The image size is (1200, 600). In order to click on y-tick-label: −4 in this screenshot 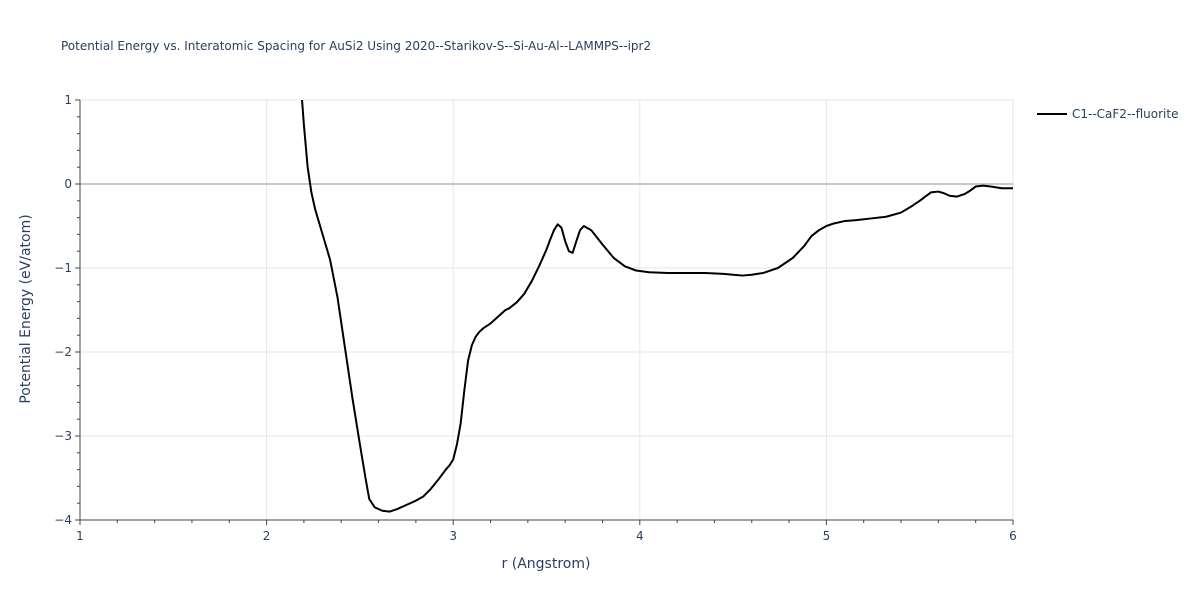, I will do `click(63, 520)`.